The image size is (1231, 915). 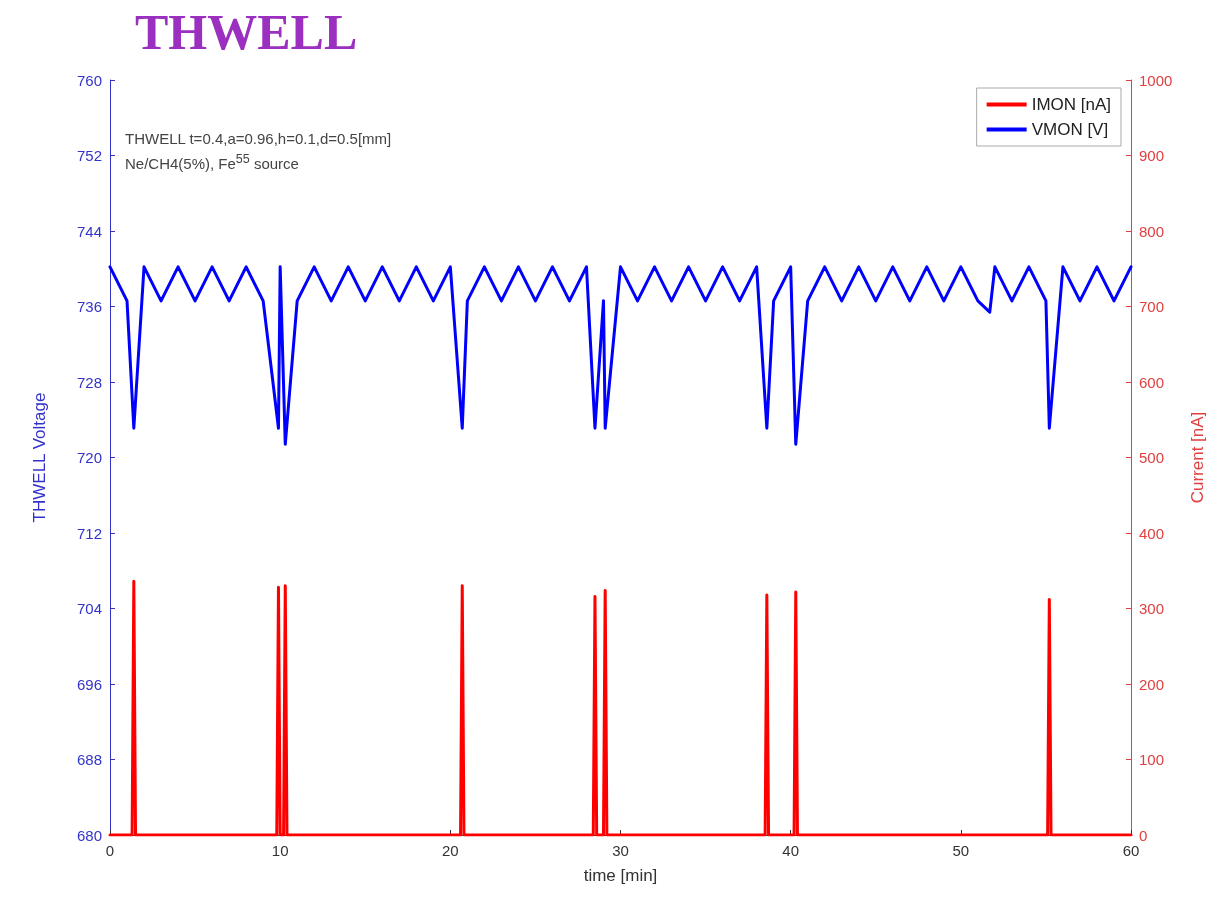 What do you see at coordinates (89, 382) in the screenshot?
I see `y-tick-label: 728` at bounding box center [89, 382].